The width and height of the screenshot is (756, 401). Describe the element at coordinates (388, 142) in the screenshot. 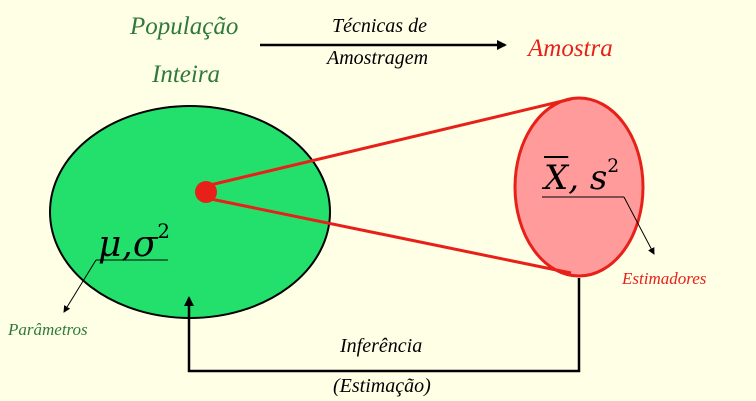

I see `cone-line-top` at that location.